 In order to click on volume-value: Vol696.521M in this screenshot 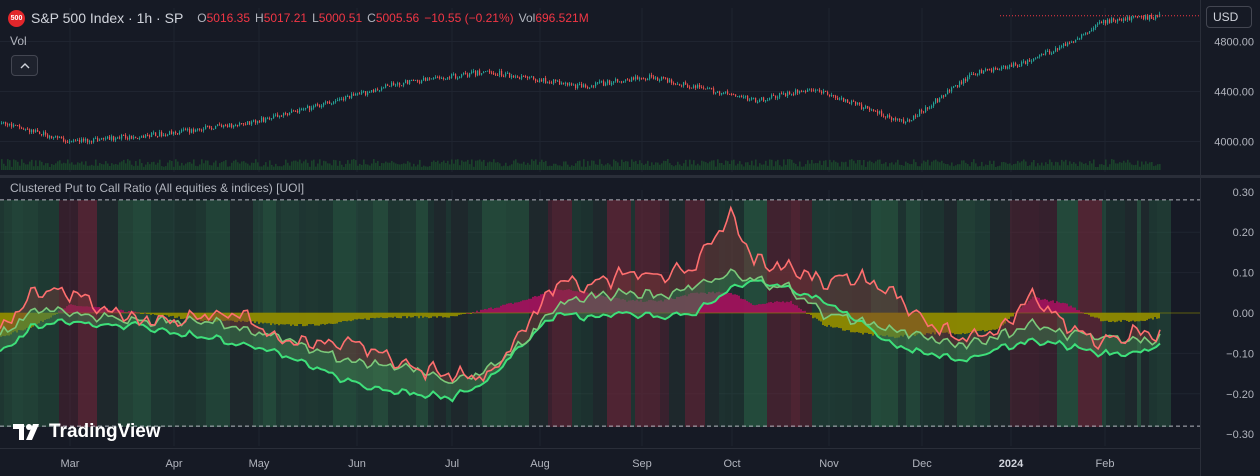, I will do `click(553, 18)`.